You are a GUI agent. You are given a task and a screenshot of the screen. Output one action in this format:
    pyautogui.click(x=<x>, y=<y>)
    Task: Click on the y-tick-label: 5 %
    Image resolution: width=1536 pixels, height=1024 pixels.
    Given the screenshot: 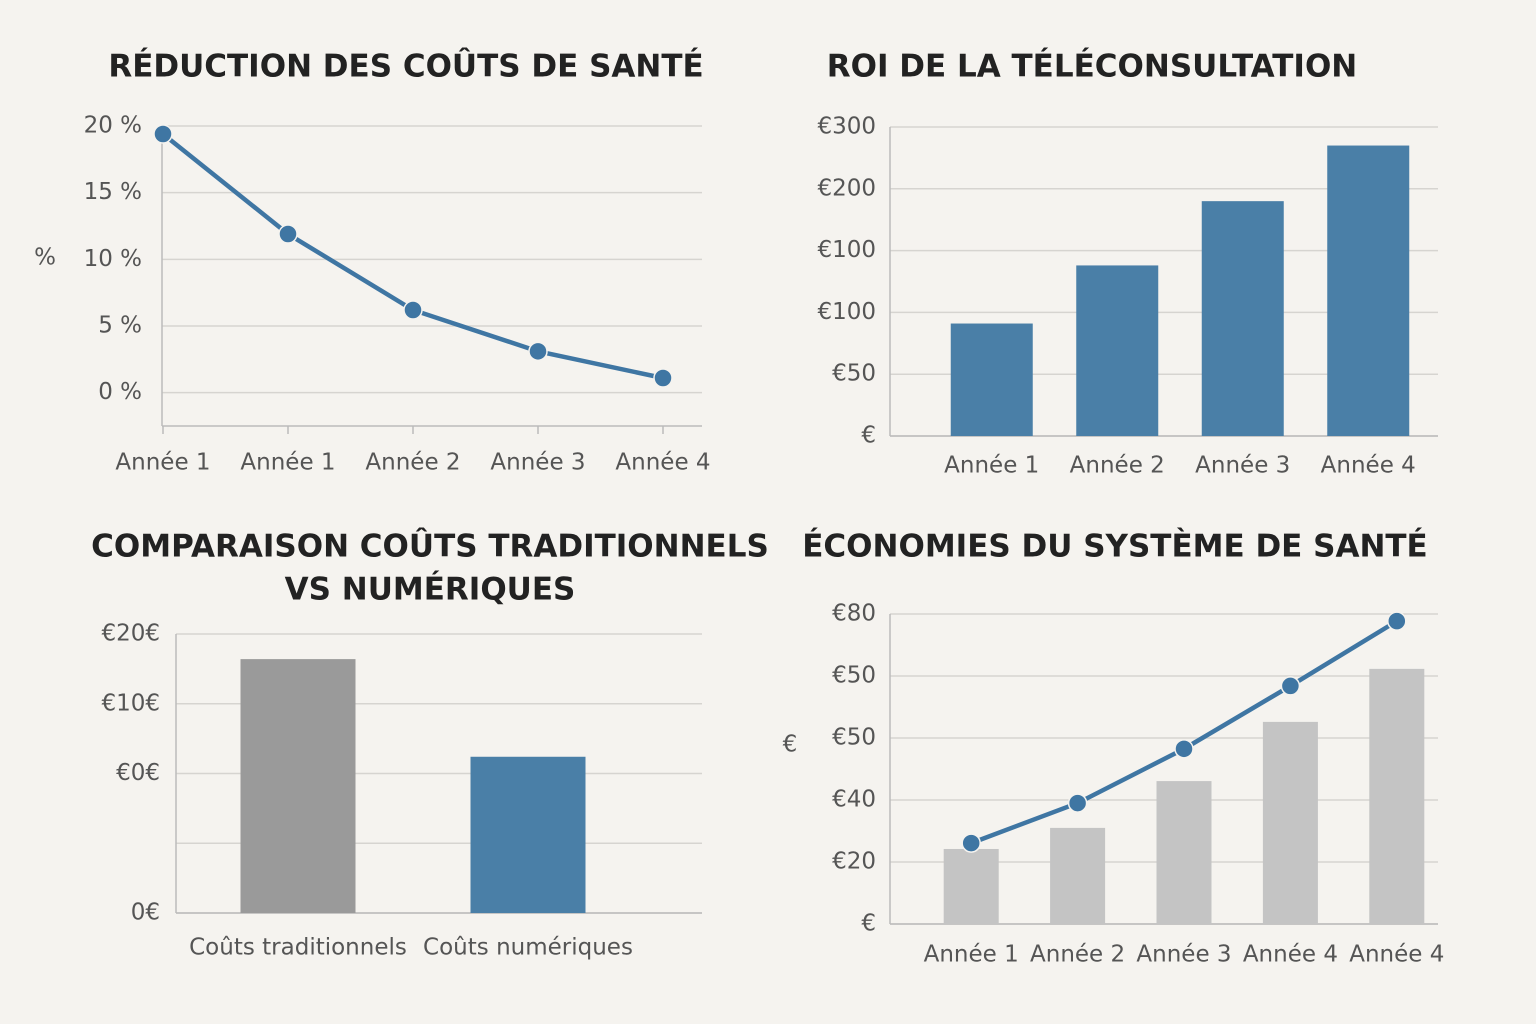 What is the action you would take?
    pyautogui.click(x=120, y=326)
    